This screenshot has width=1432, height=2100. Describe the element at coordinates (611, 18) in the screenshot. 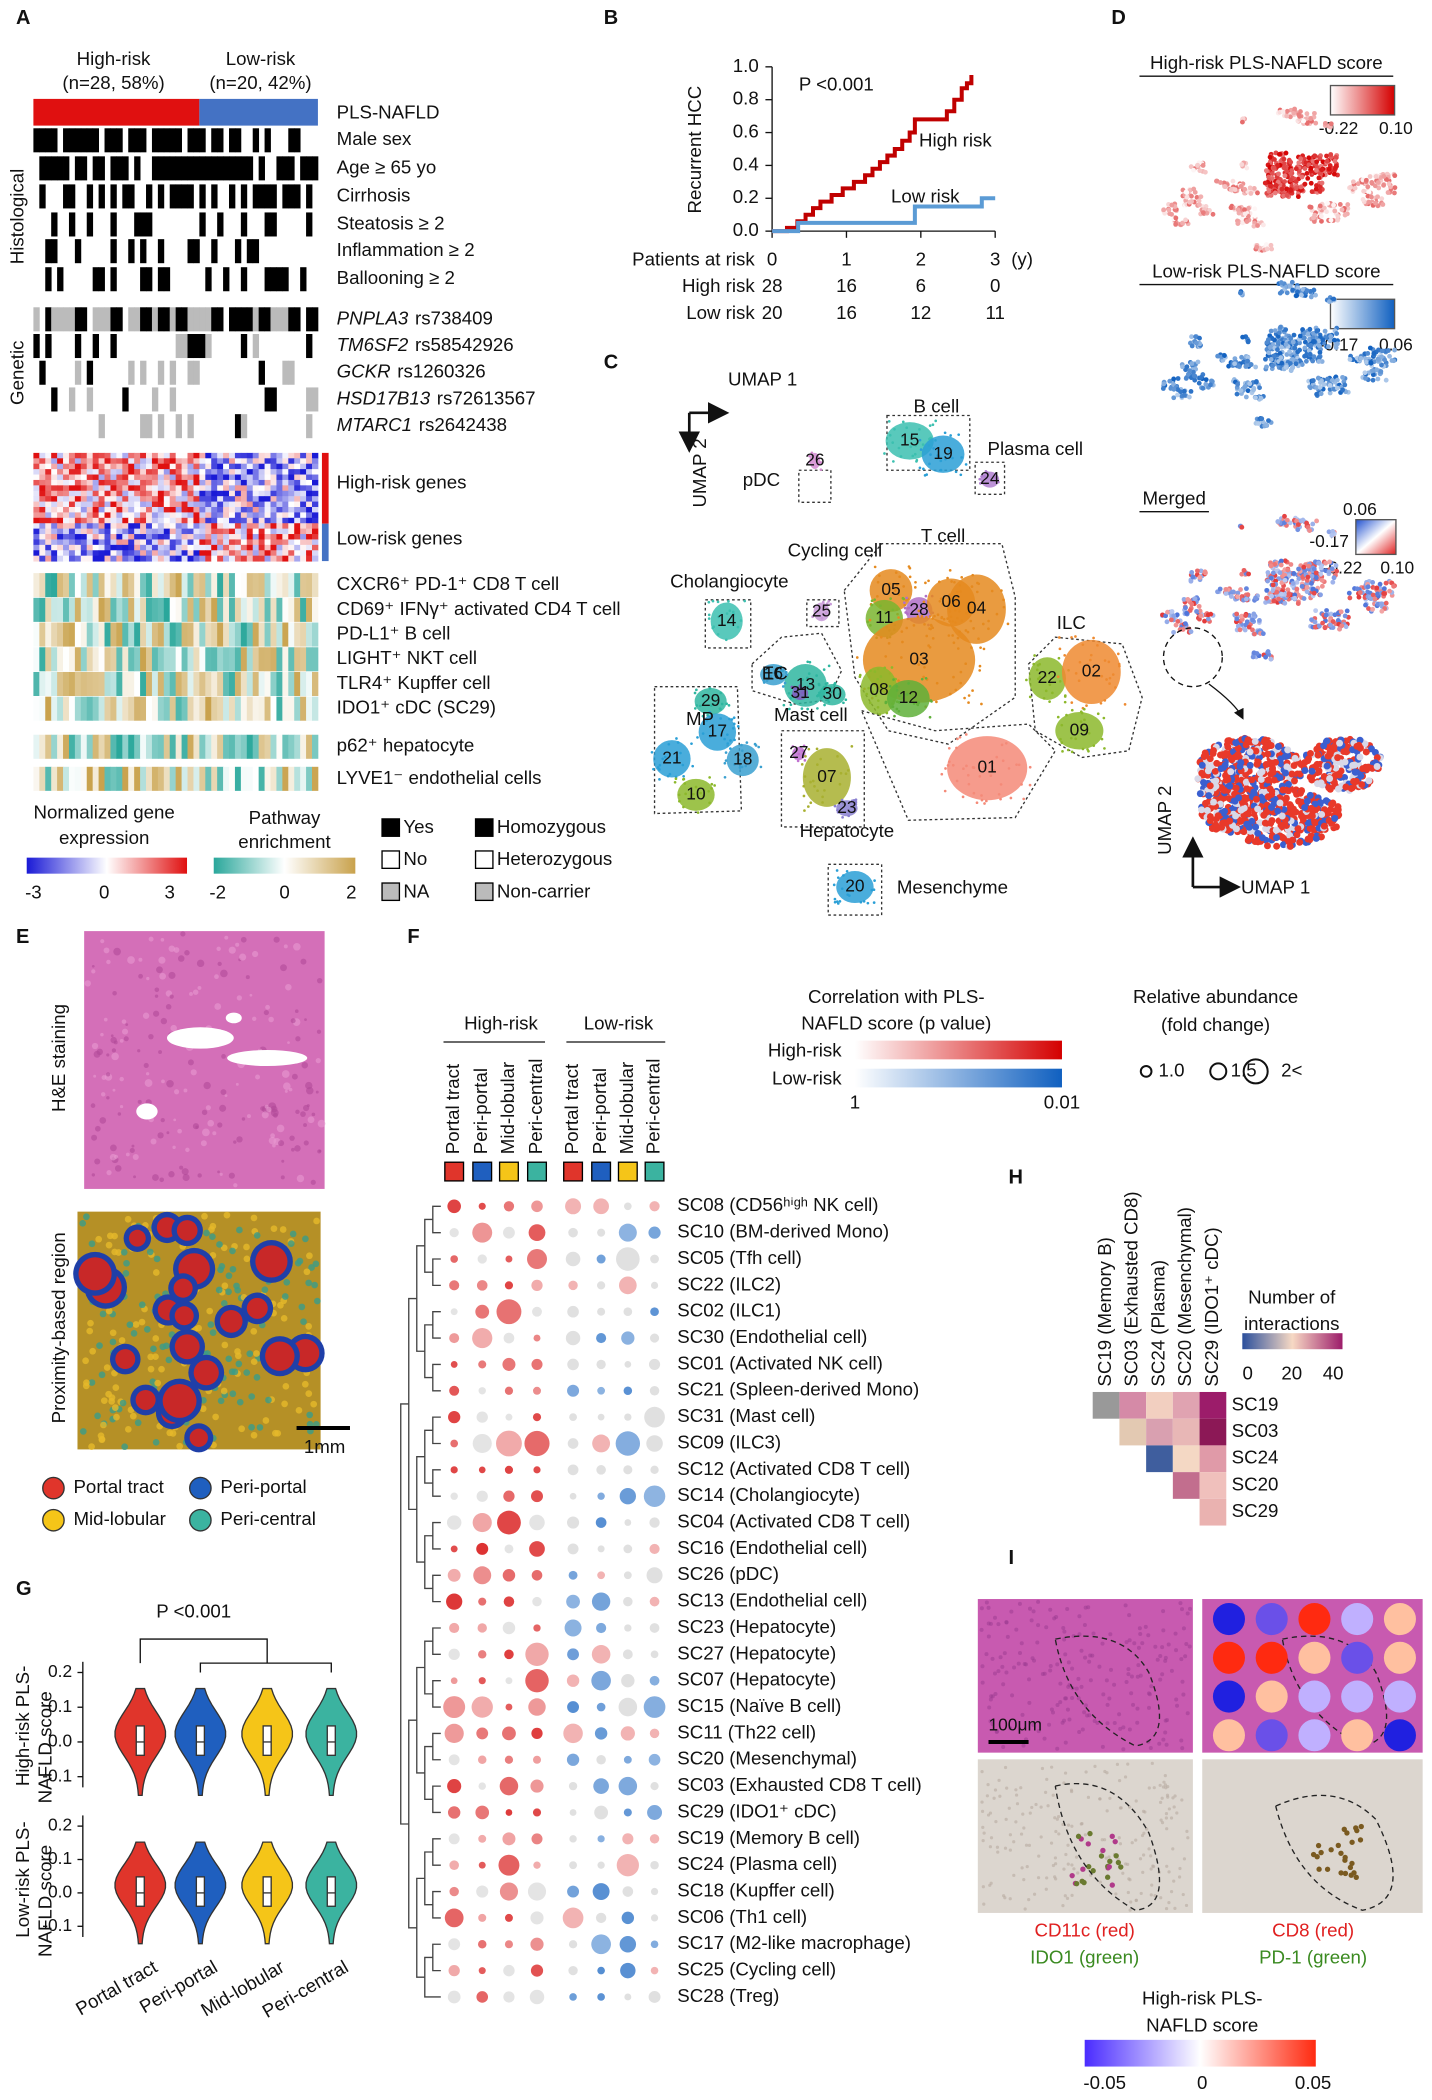

I see `panel-label: B` at that location.